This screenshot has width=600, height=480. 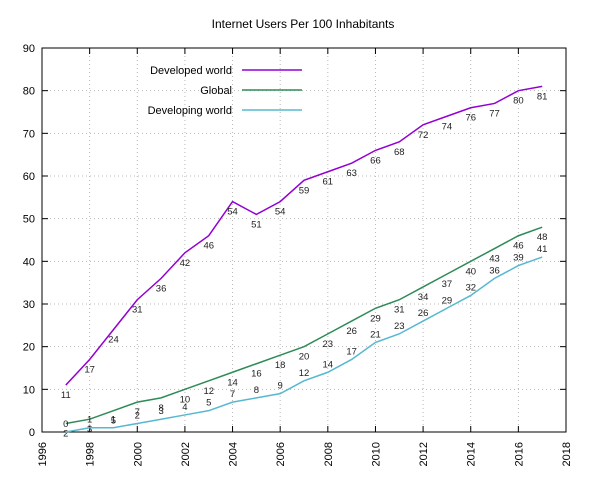 I want to click on point-label: 20, so click(x=304, y=357).